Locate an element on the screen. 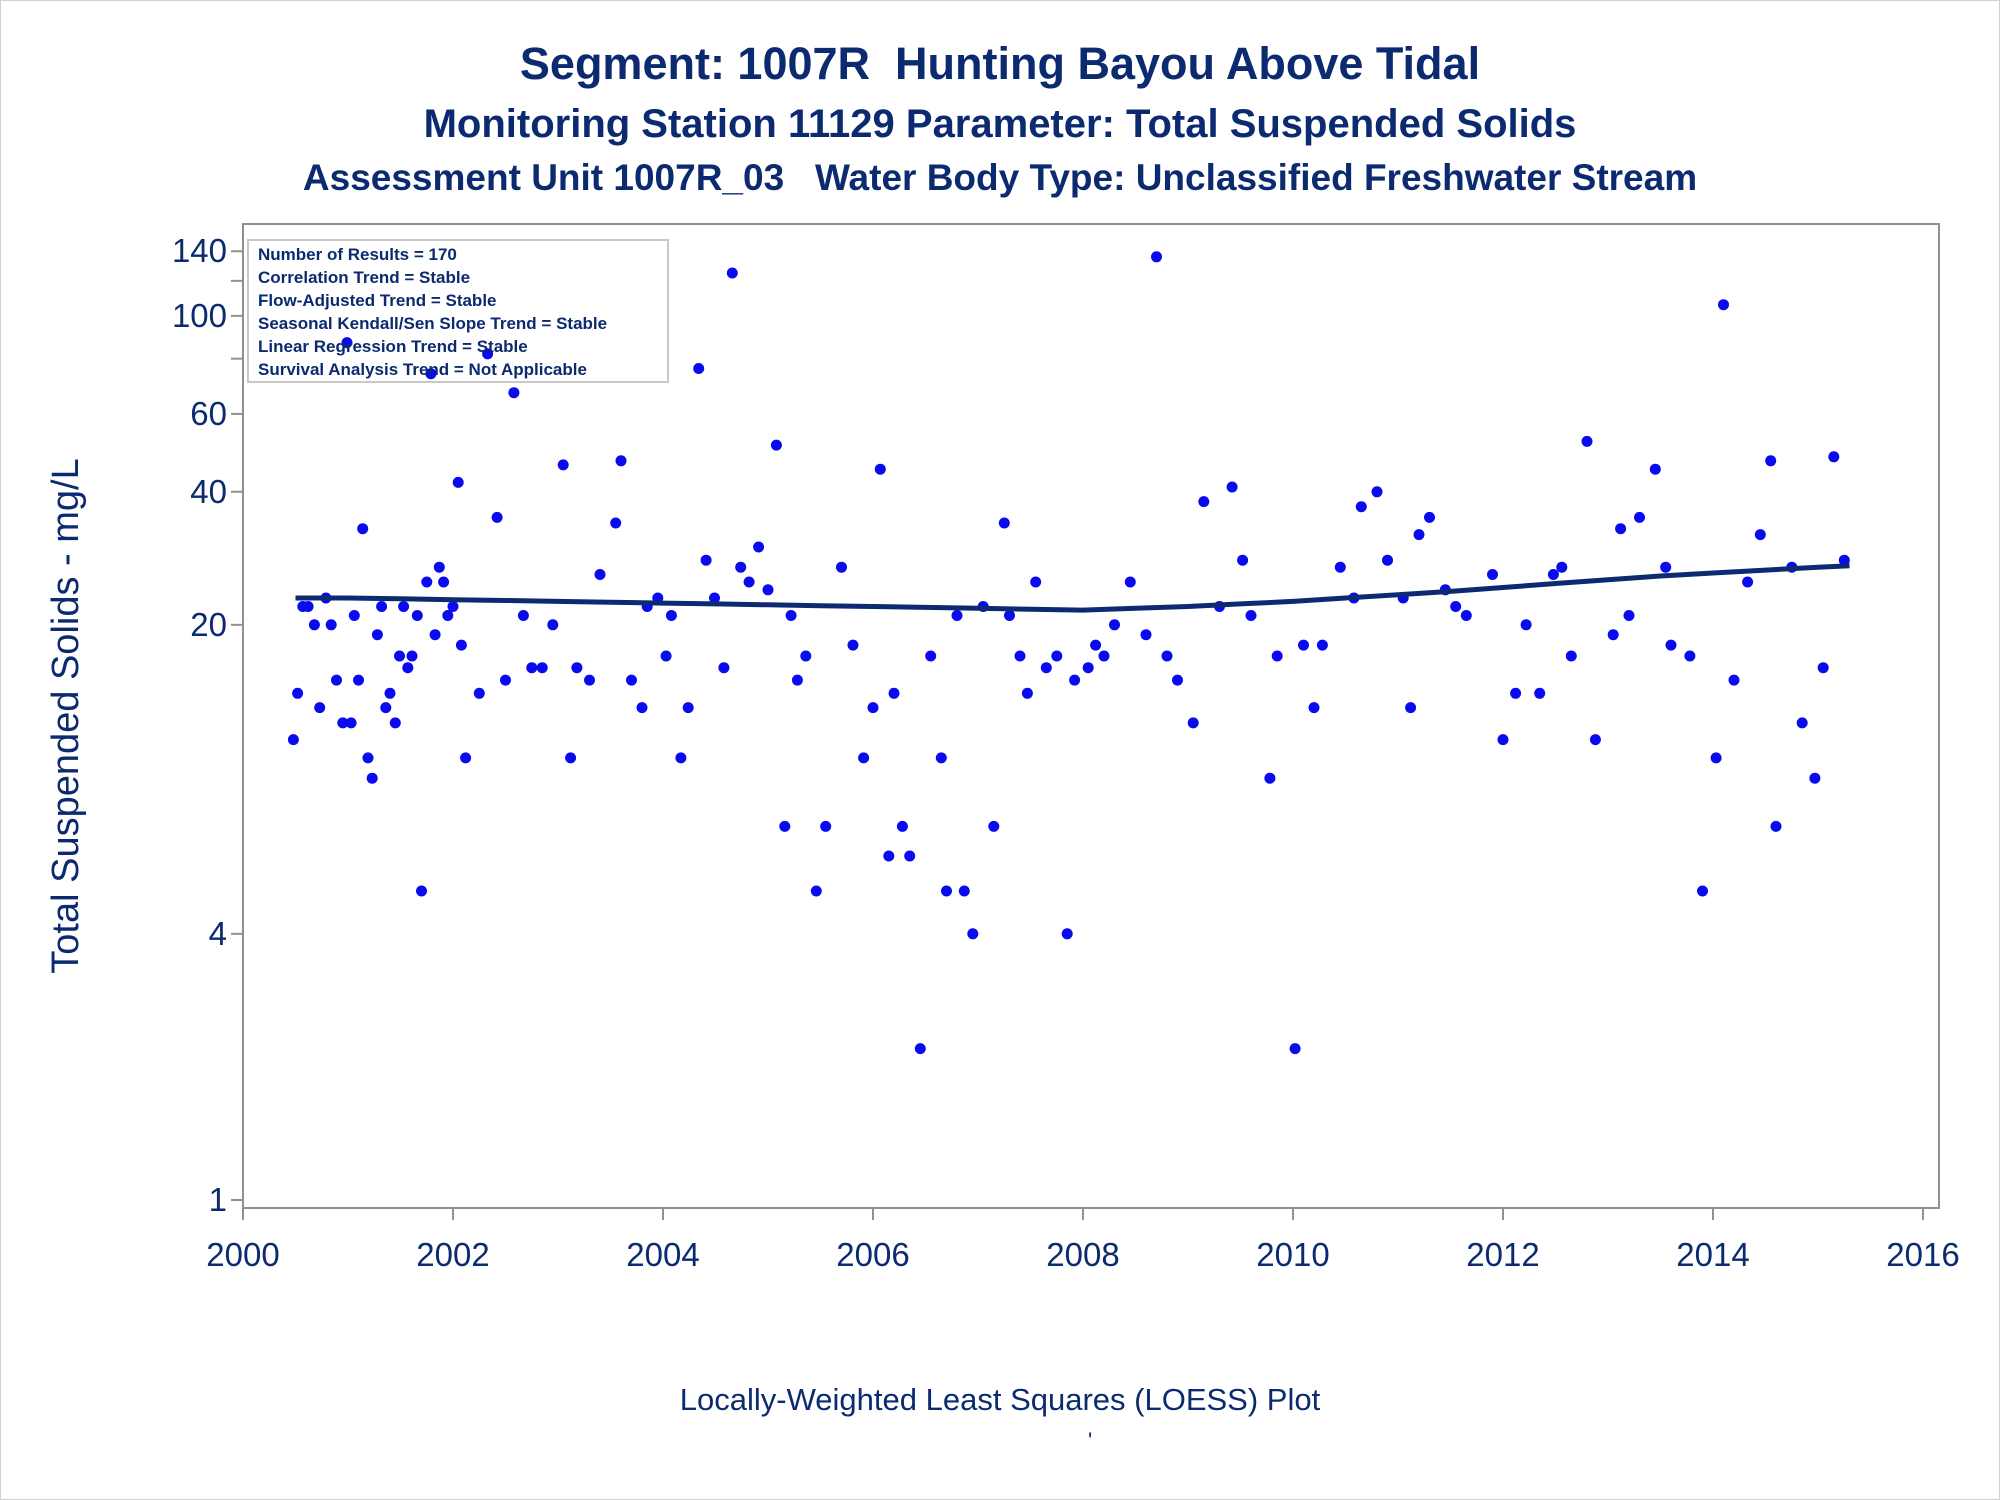  x-tick-label: 2004 is located at coordinates (662, 1254).